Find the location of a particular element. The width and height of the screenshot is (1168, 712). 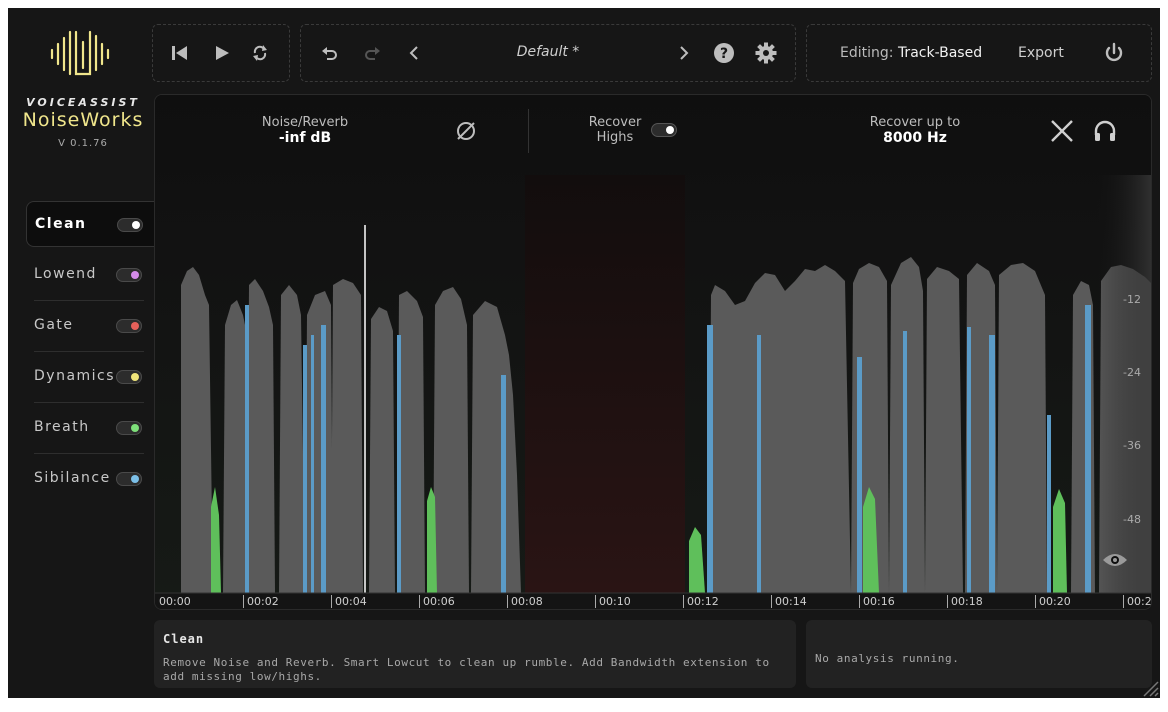

sidebar-item-label: Gate is located at coordinates (54, 325).